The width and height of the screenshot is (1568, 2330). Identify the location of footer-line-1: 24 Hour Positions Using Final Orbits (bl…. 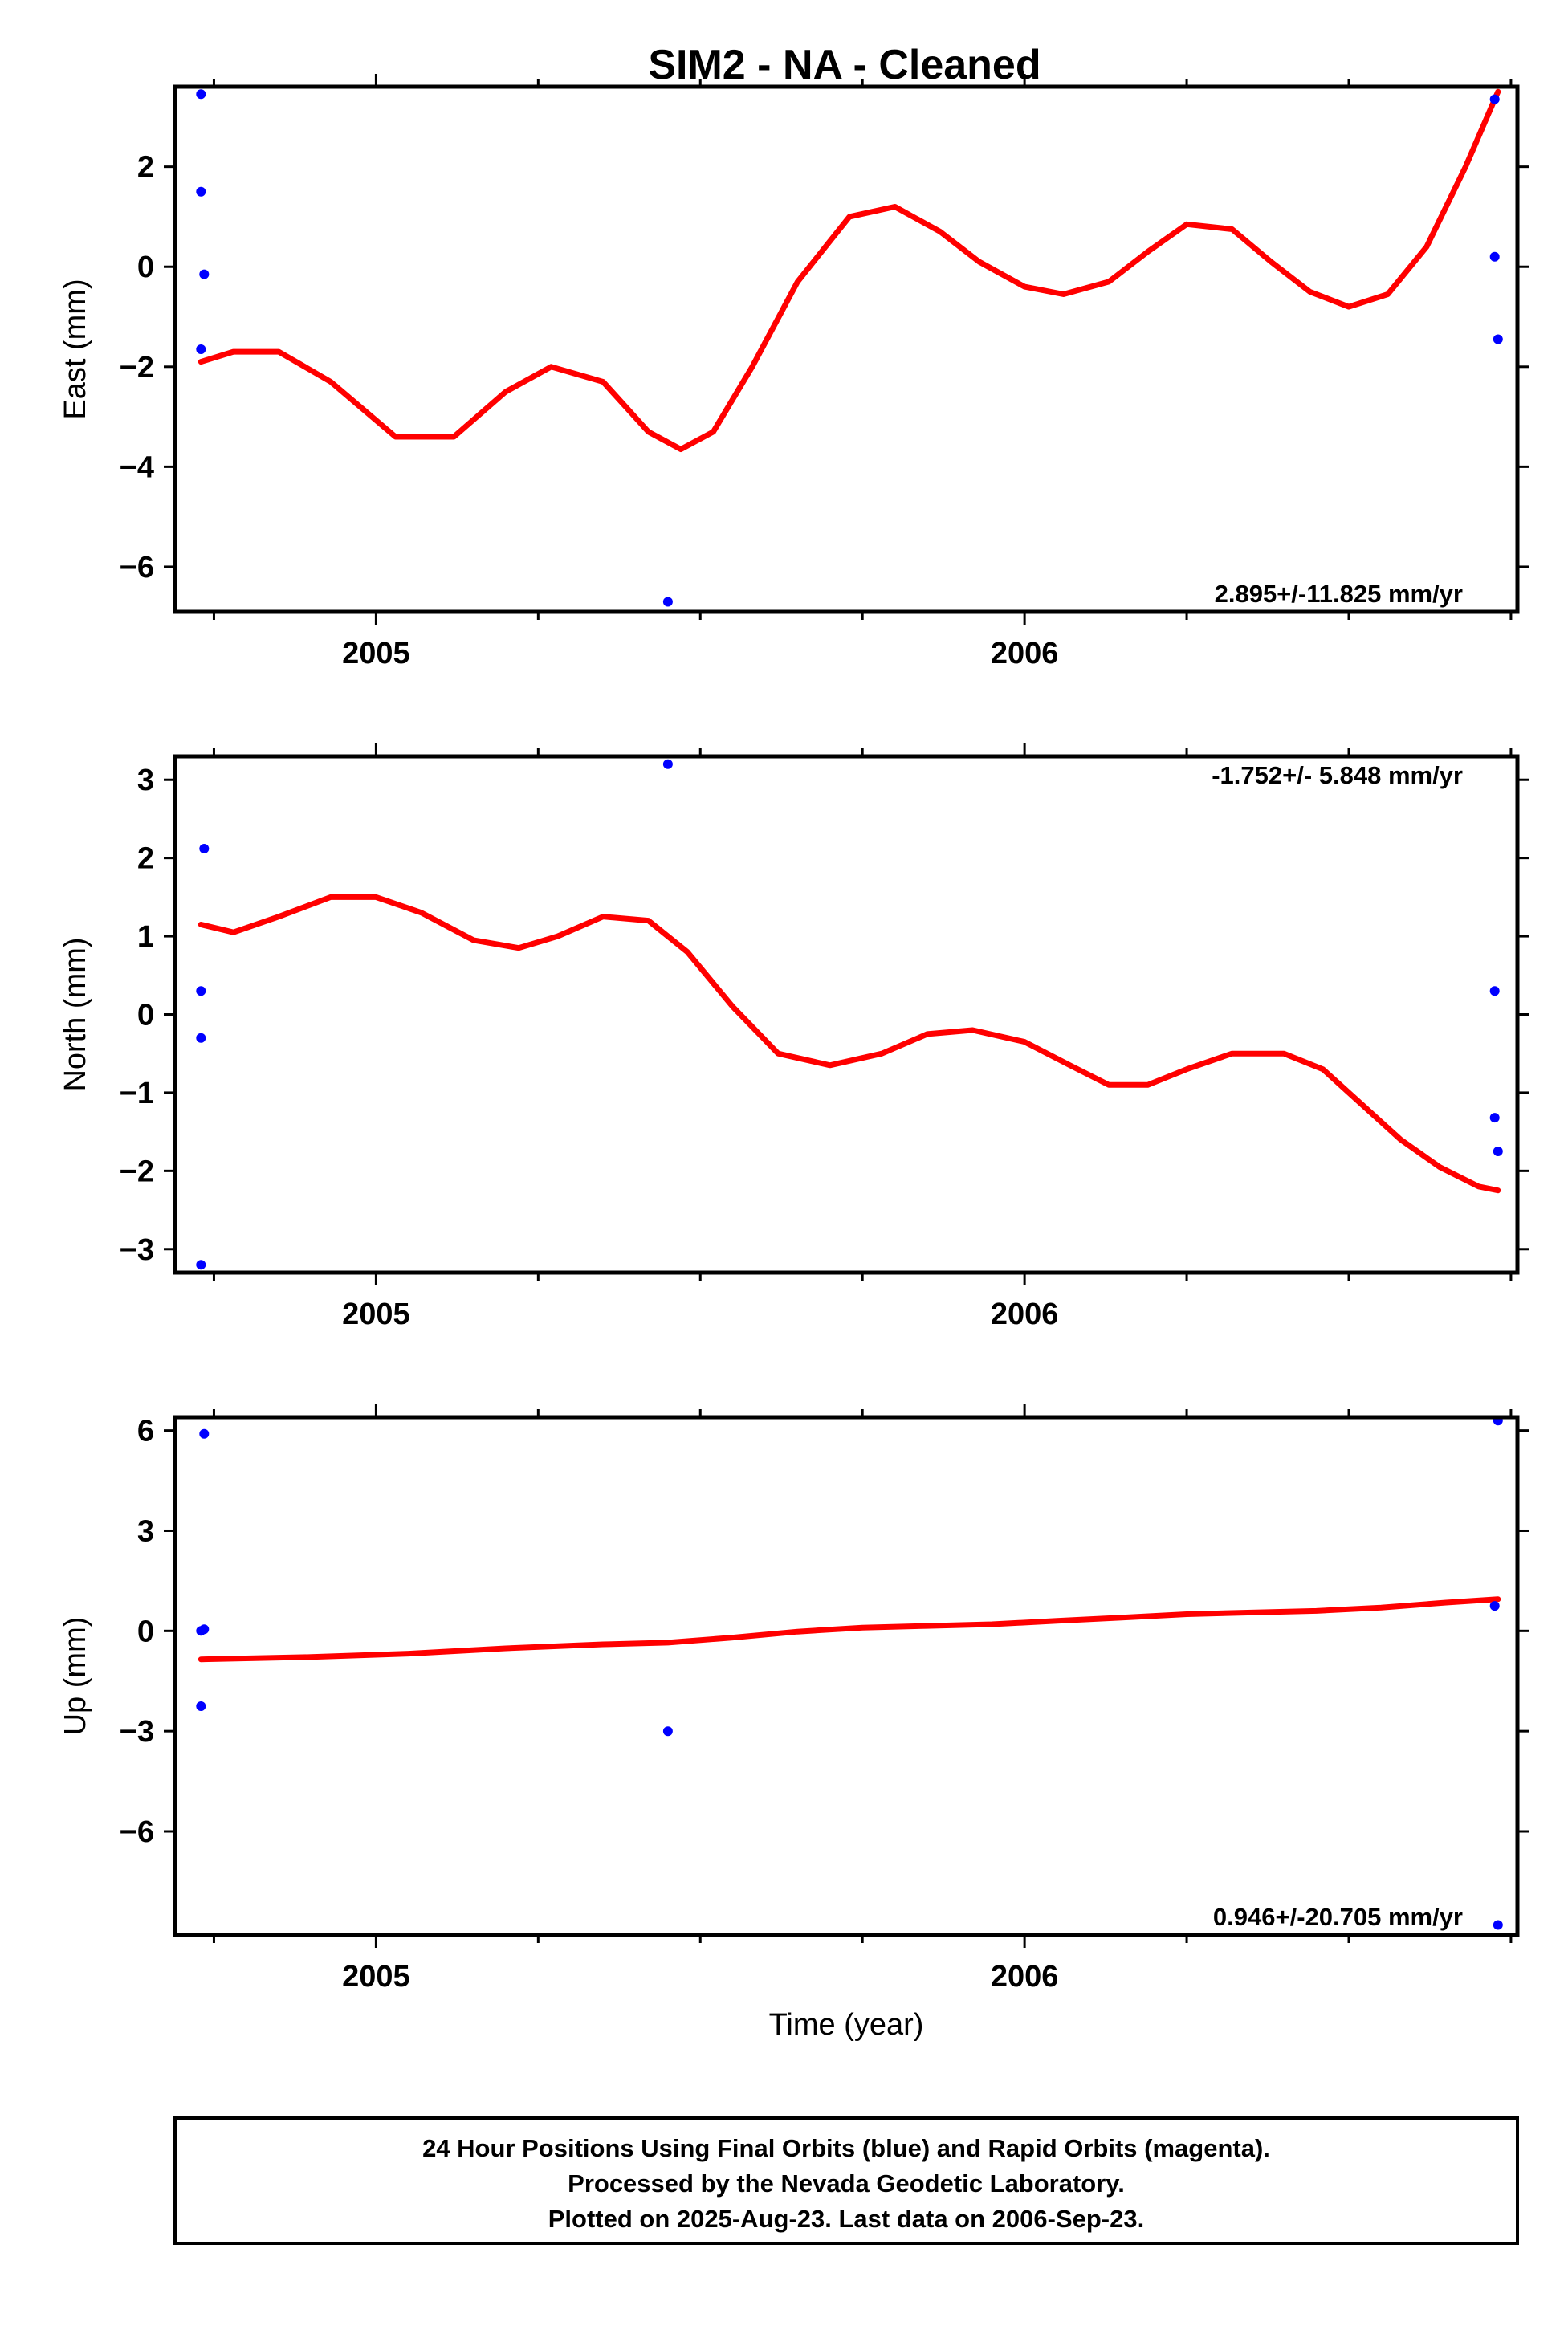
(846, 2148).